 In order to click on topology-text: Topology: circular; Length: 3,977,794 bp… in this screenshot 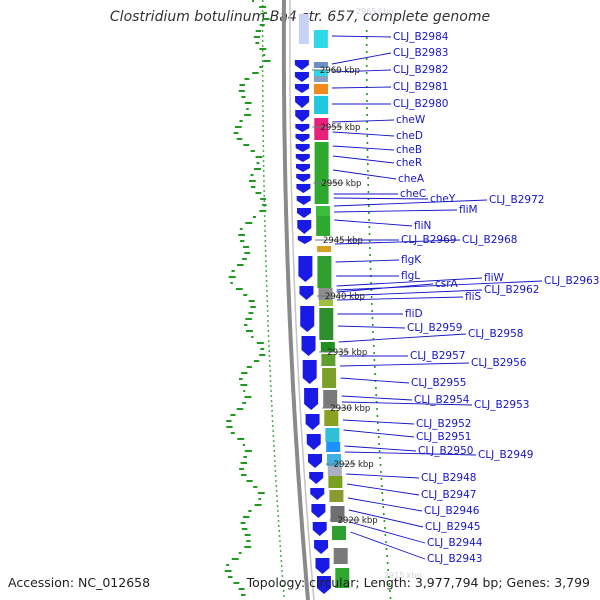, I will do `click(418, 582)`.